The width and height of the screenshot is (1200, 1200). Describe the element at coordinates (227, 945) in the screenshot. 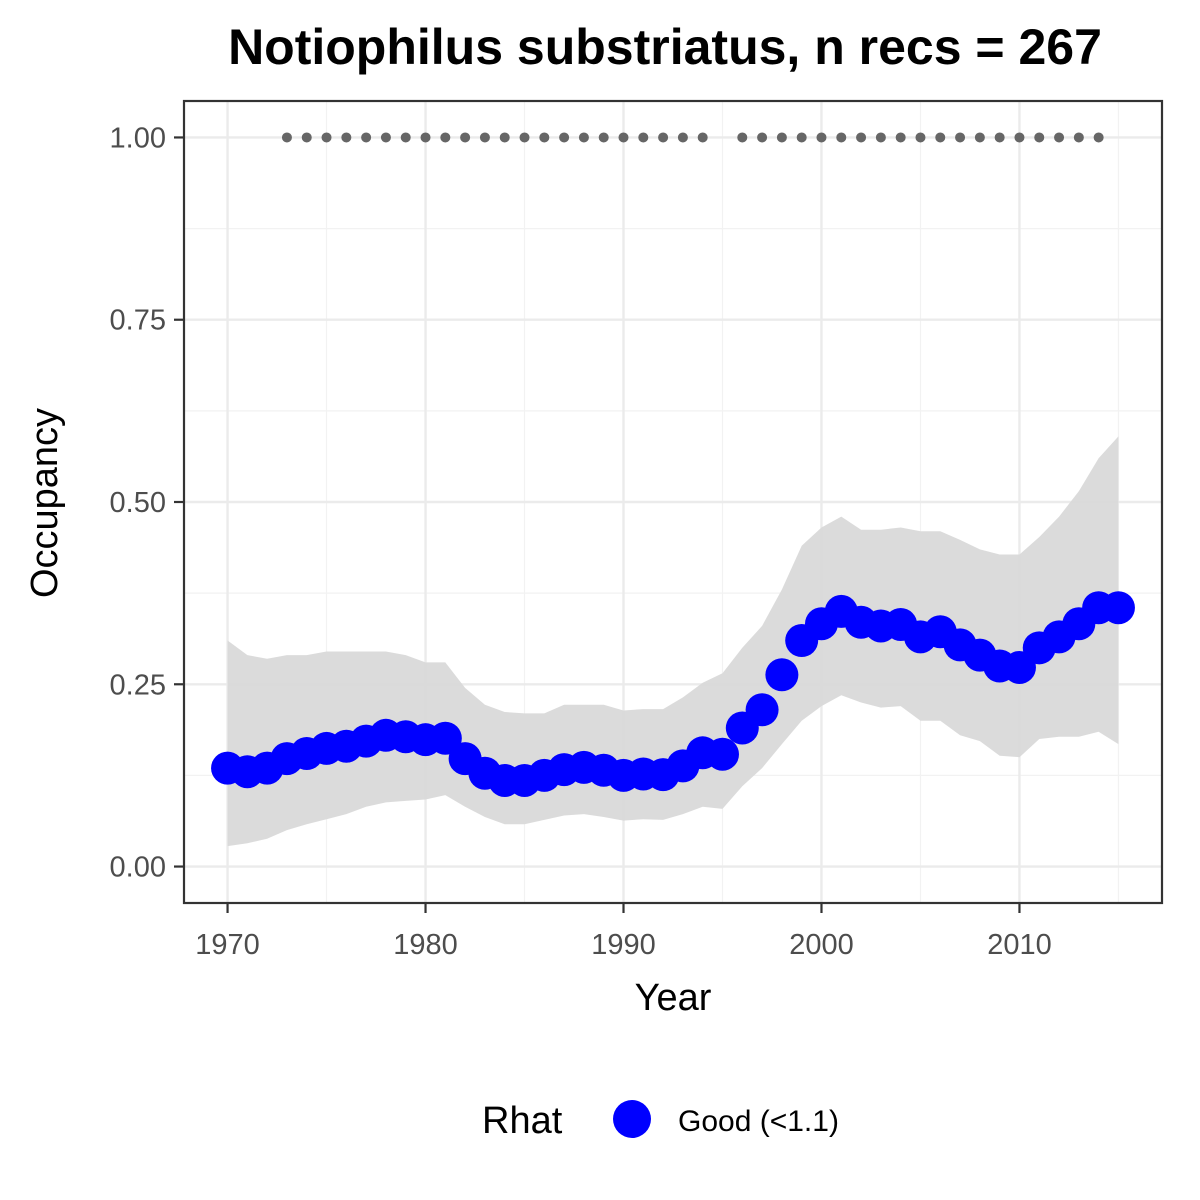

I see `x-tick-label: 1970` at that location.